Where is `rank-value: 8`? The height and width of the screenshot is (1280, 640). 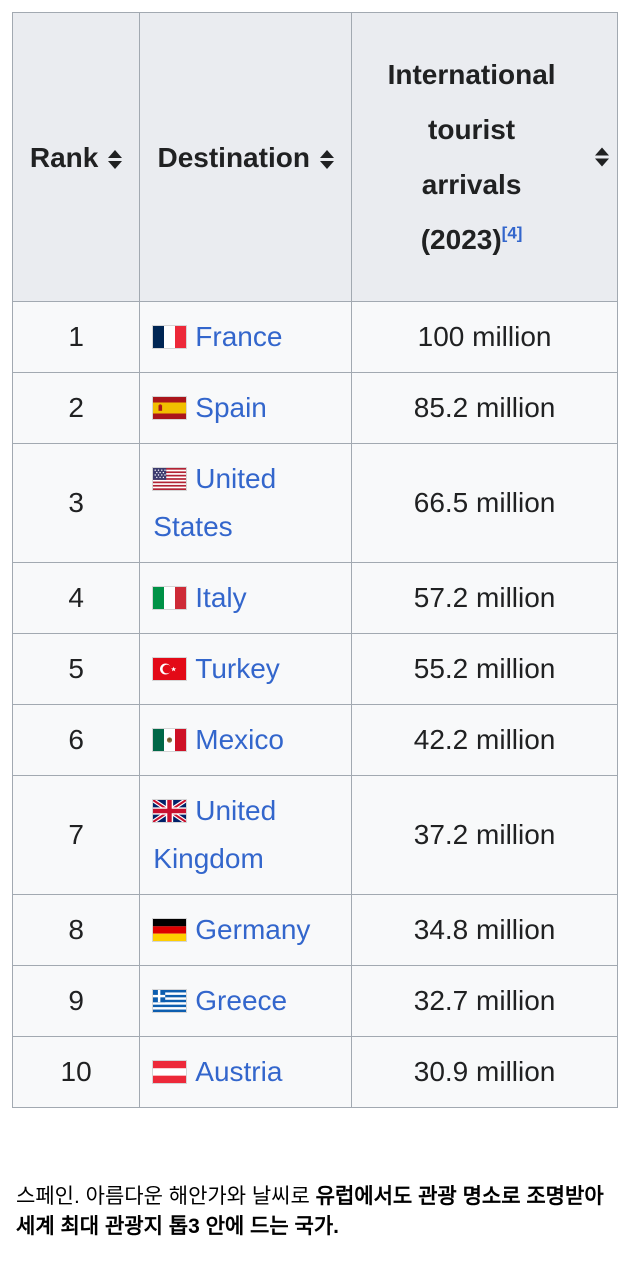 rank-value: 8 is located at coordinates (76, 929).